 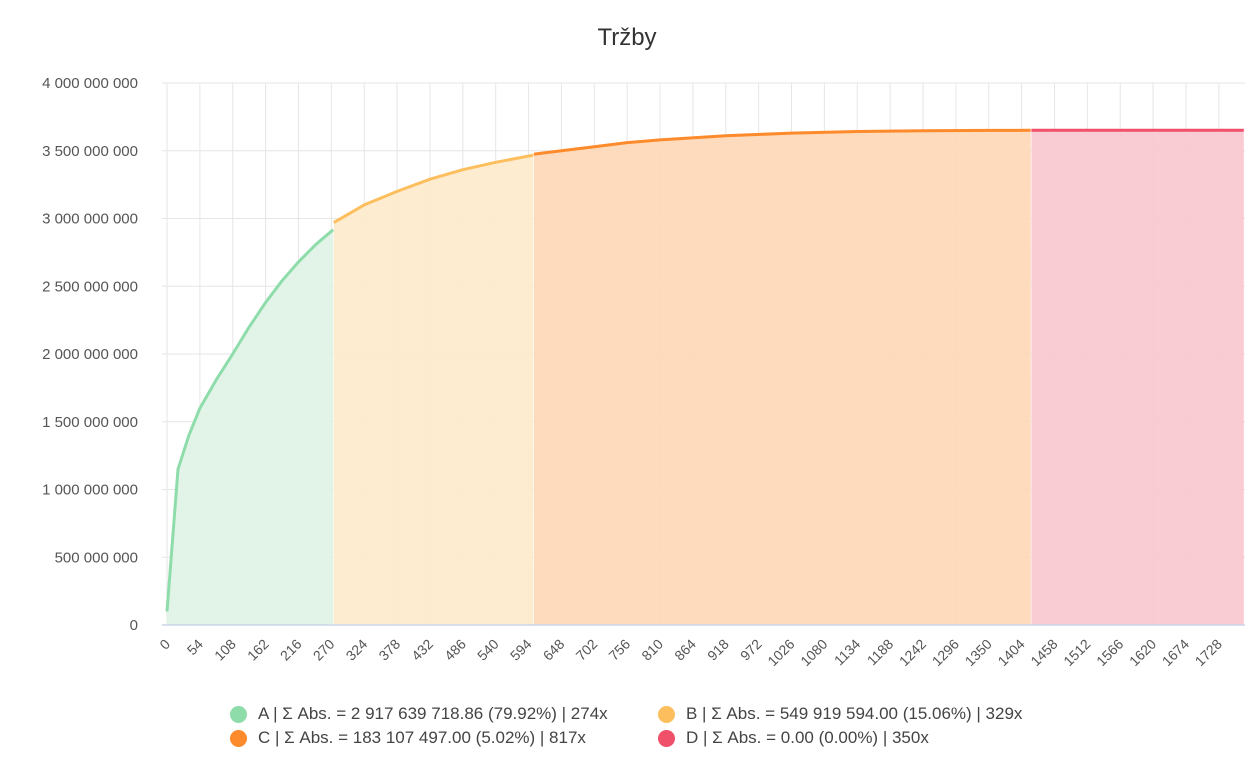 I want to click on x-tick-label: 1404, so click(x=1010, y=652).